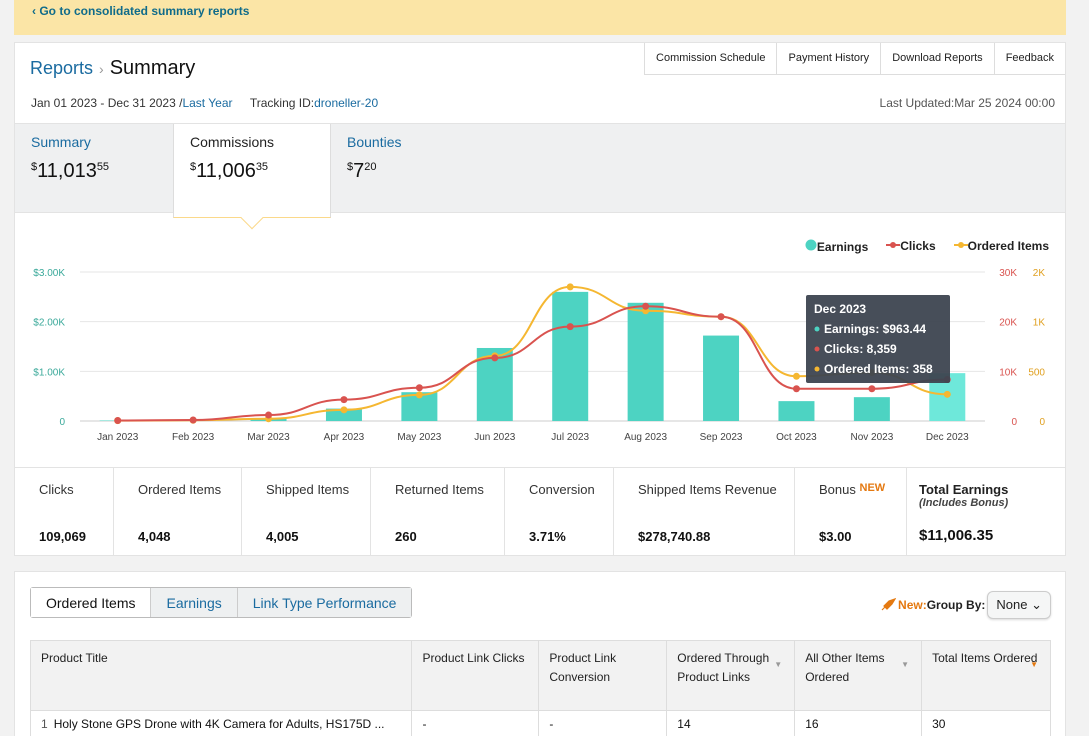 The width and height of the screenshot is (1089, 736). Describe the element at coordinates (1029, 59) in the screenshot. I see `feedback-button: Feedback` at that location.